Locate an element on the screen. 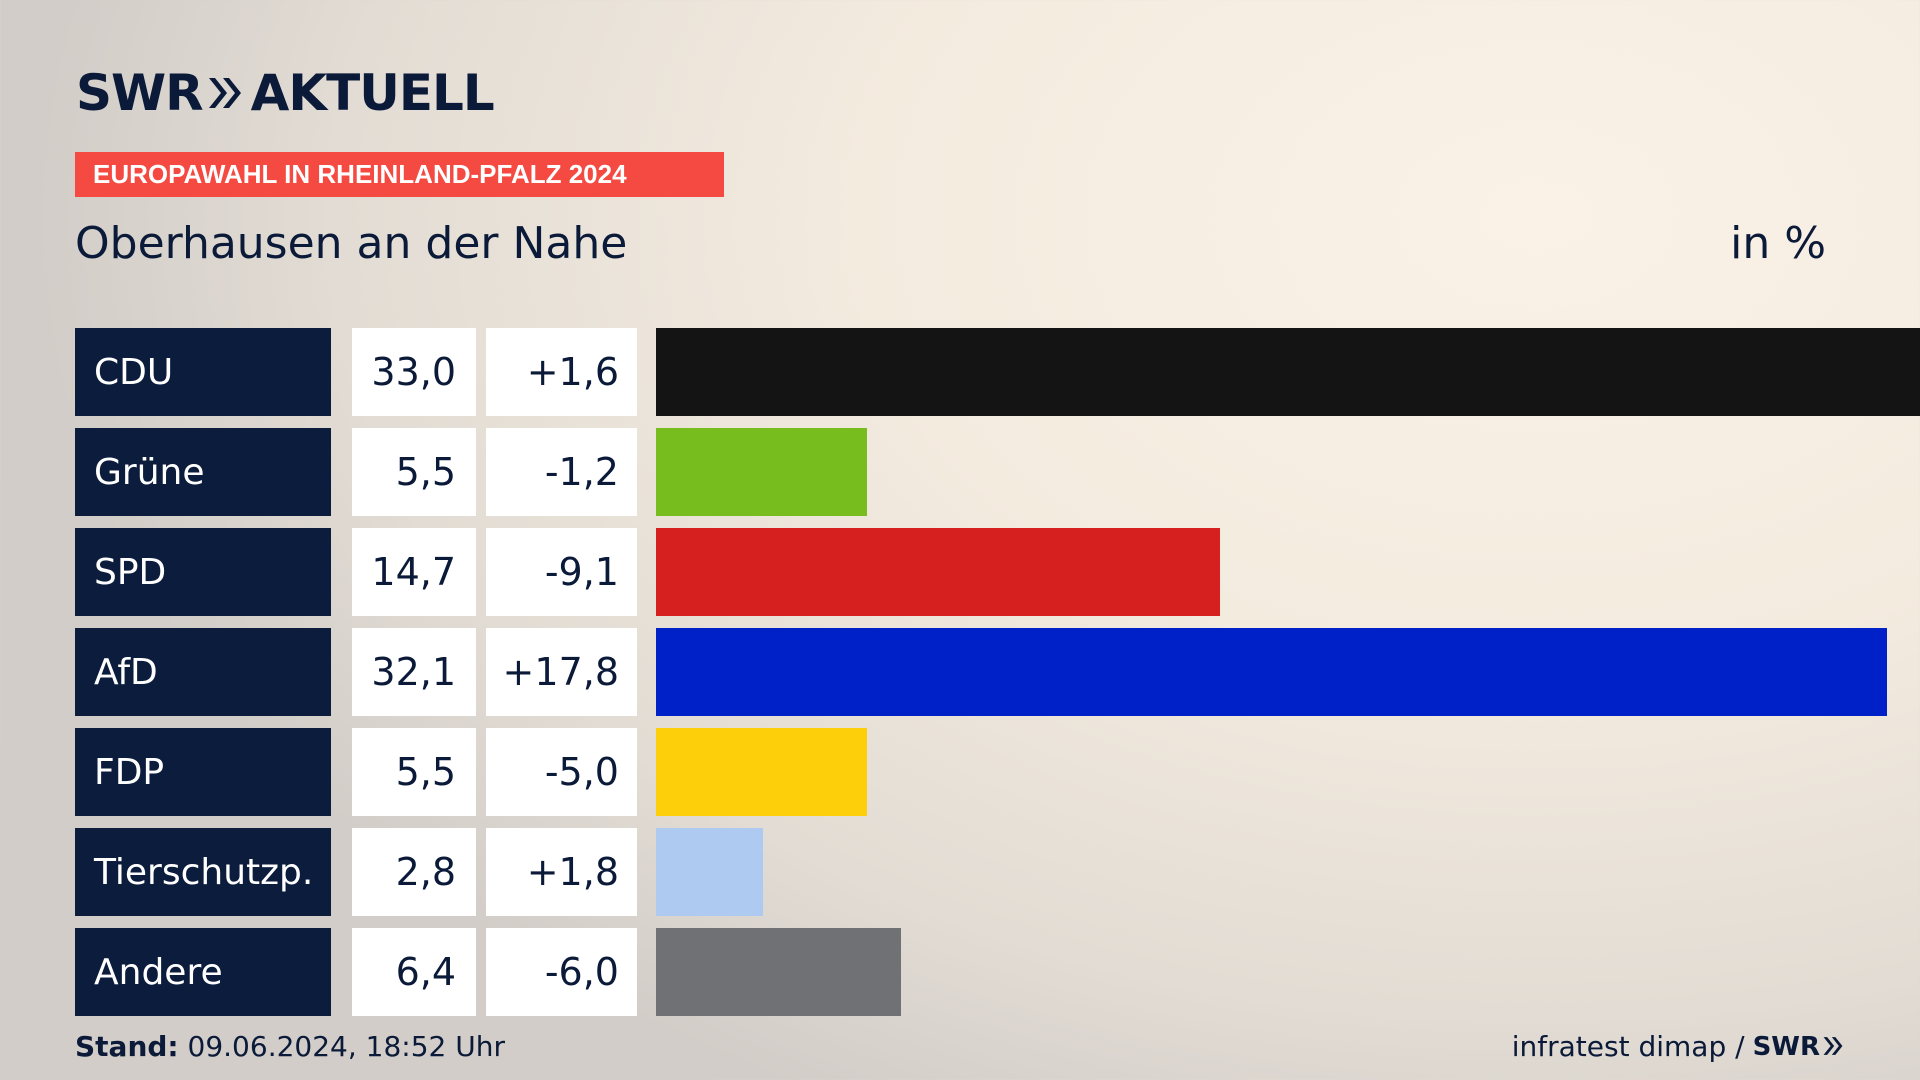 Image resolution: width=1920 pixels, height=1080 pixels. brand-swr: SWR is located at coordinates (140, 93).